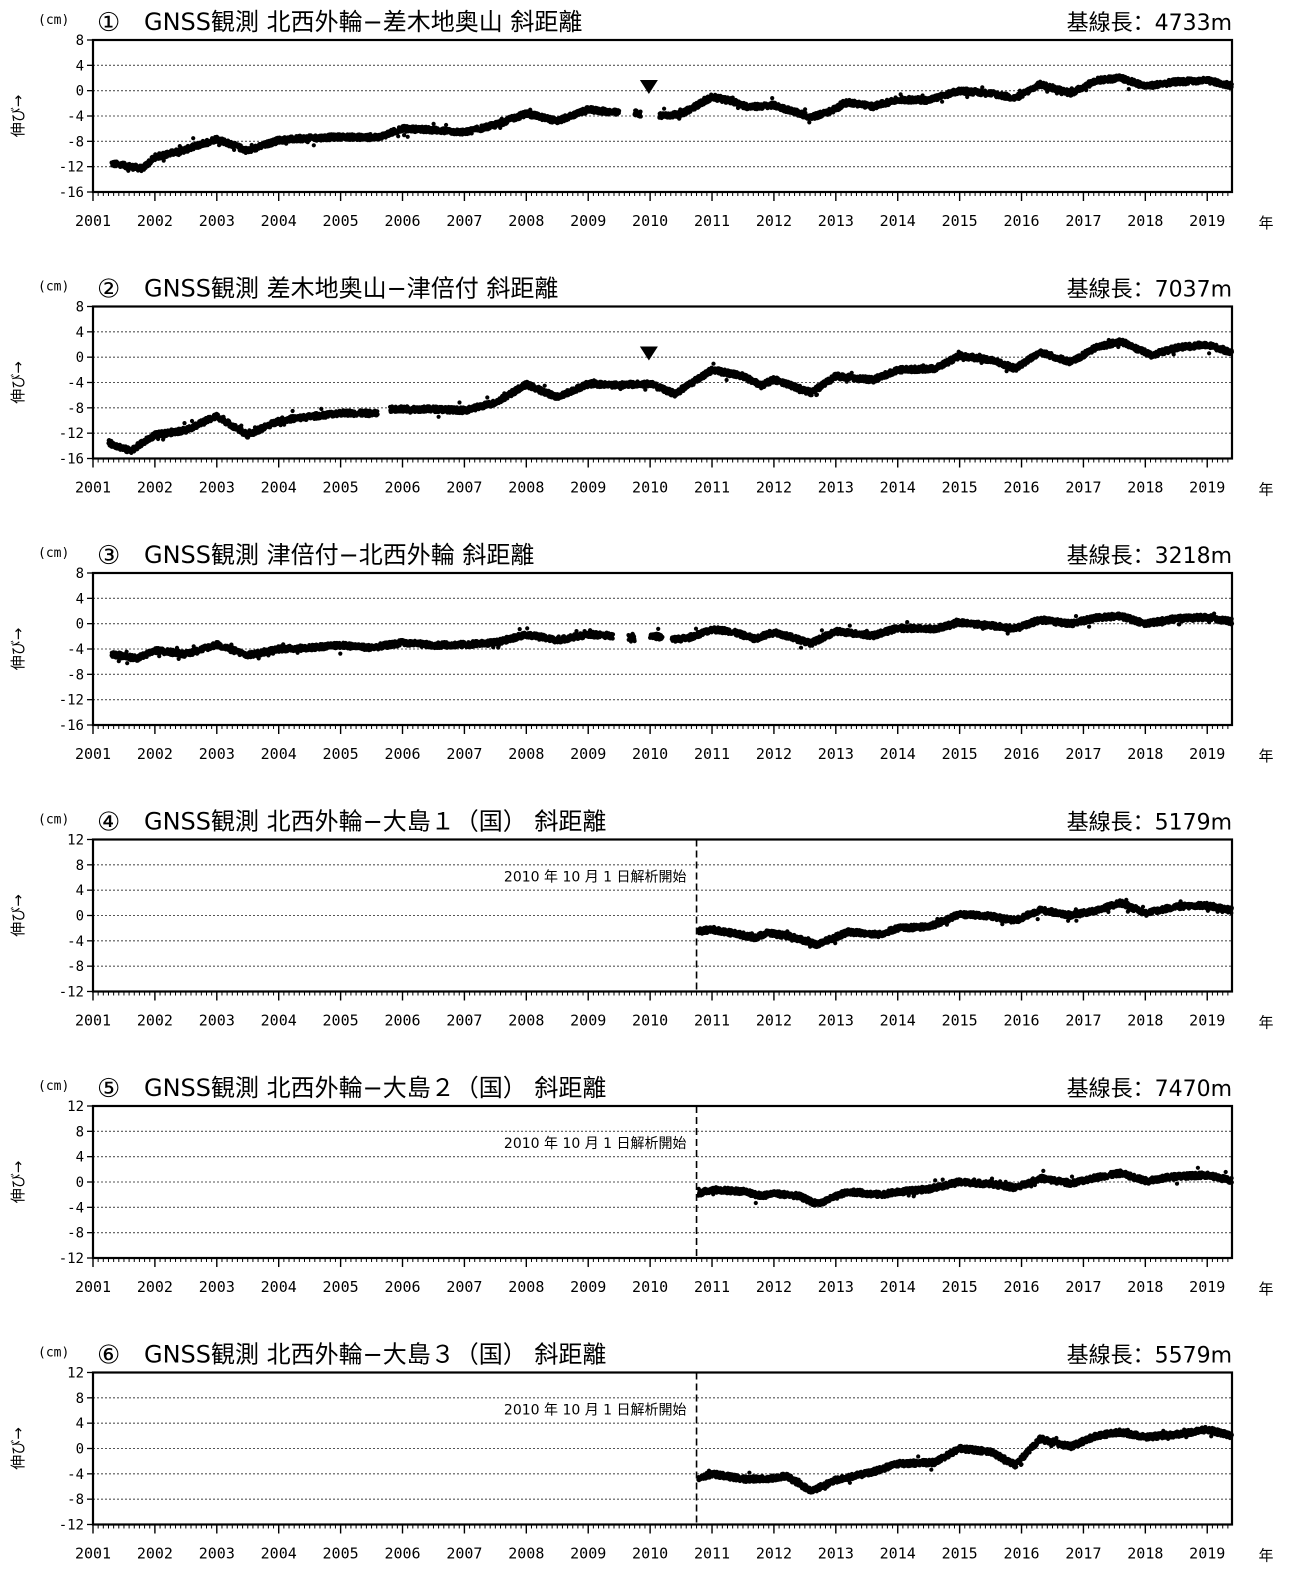 The width and height of the screenshot is (1307, 1591). Describe the element at coordinates (1149, 23) in the screenshot. I see `baseline-length: 基線長：4733m` at that location.